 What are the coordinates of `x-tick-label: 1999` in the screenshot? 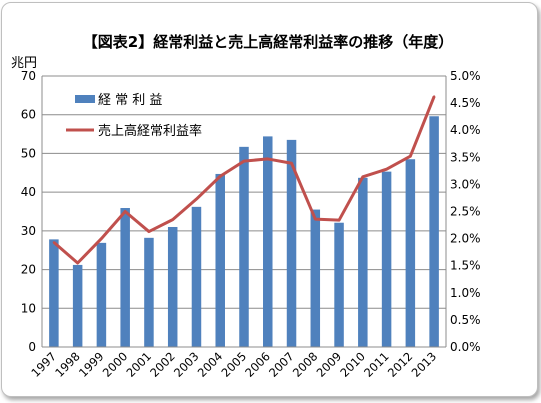 It's located at (91, 364).